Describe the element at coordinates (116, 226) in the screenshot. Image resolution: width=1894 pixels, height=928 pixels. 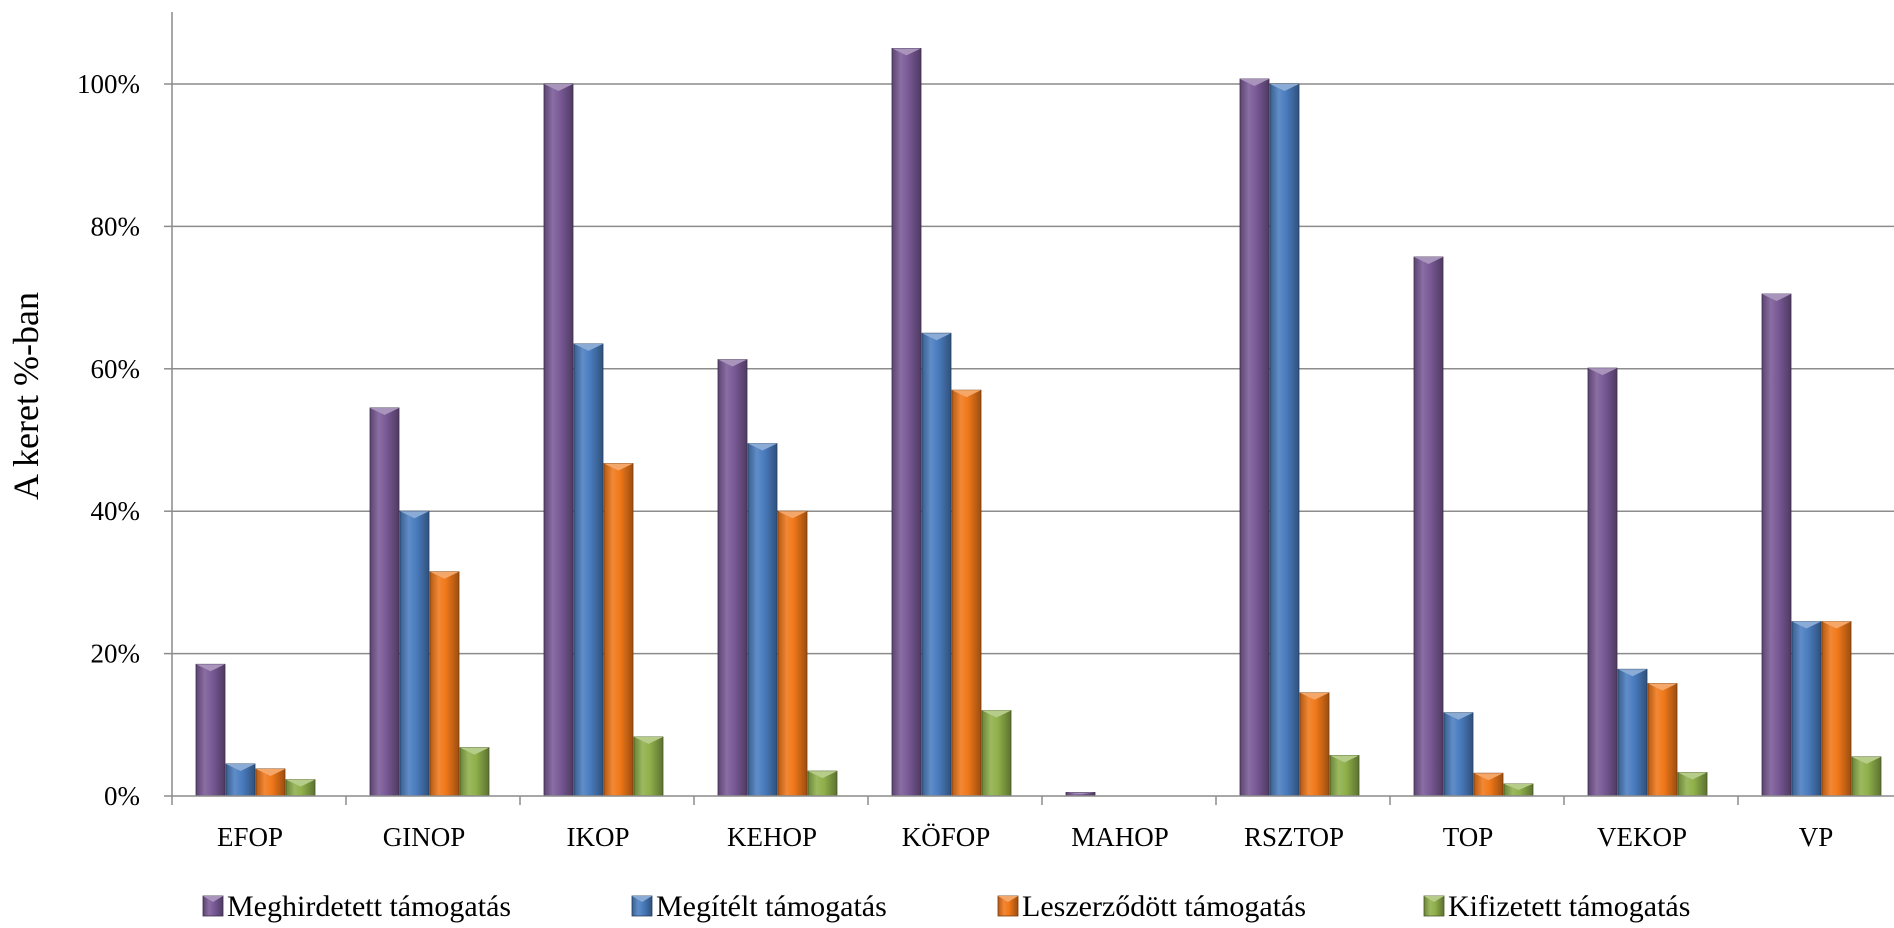
I see `y-tick-label: 80%` at that location.